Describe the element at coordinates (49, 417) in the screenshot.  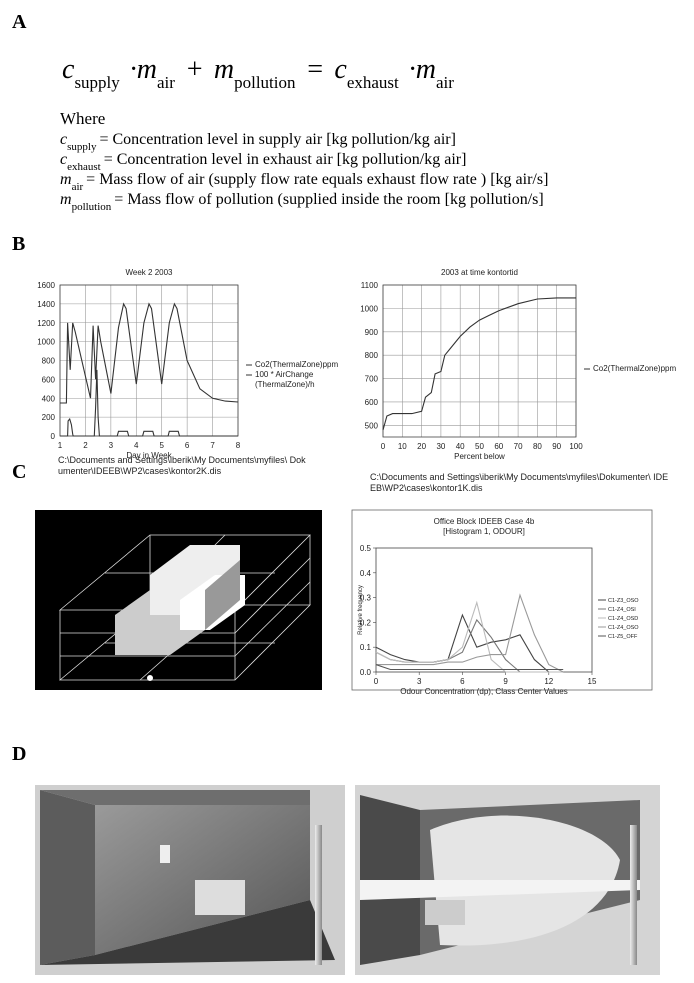
I see `y-tick-label: 200` at that location.